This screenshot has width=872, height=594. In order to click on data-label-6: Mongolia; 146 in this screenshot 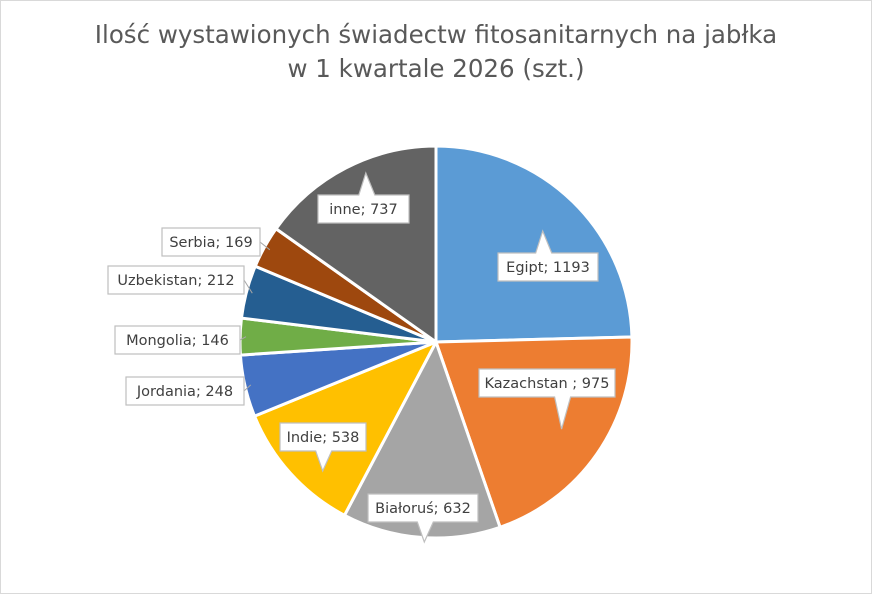, I will do `click(180, 340)`.